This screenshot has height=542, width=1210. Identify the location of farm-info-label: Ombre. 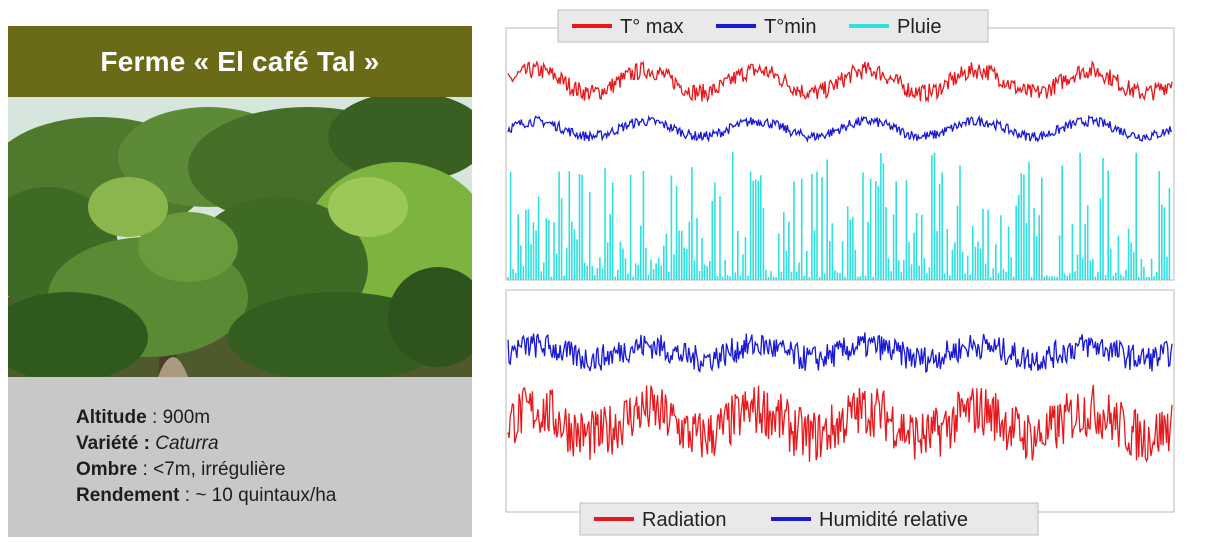
(107, 469).